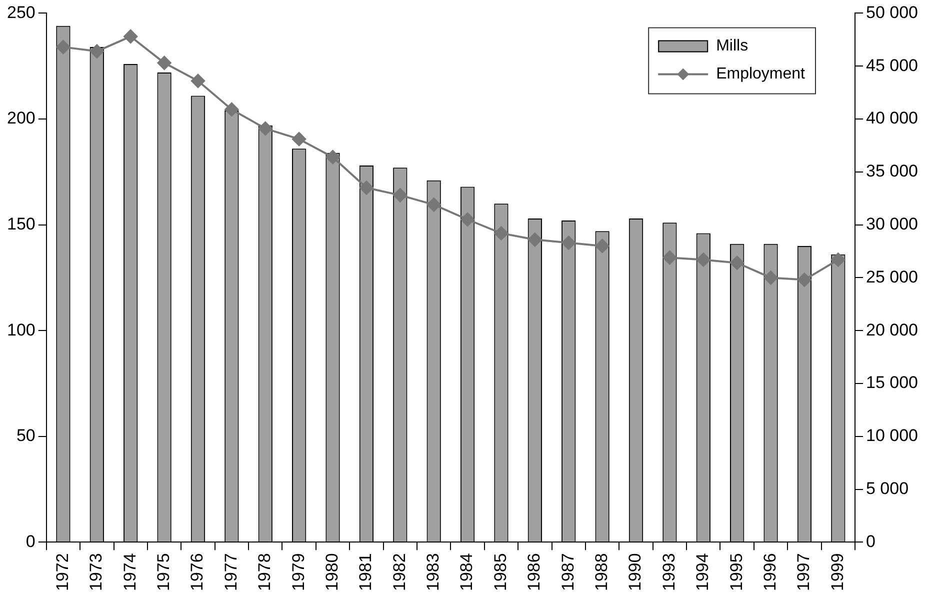 Image resolution: width=929 pixels, height=598 pixels. Describe the element at coordinates (96, 572) in the screenshot. I see `x-tick-label: 1973` at that location.